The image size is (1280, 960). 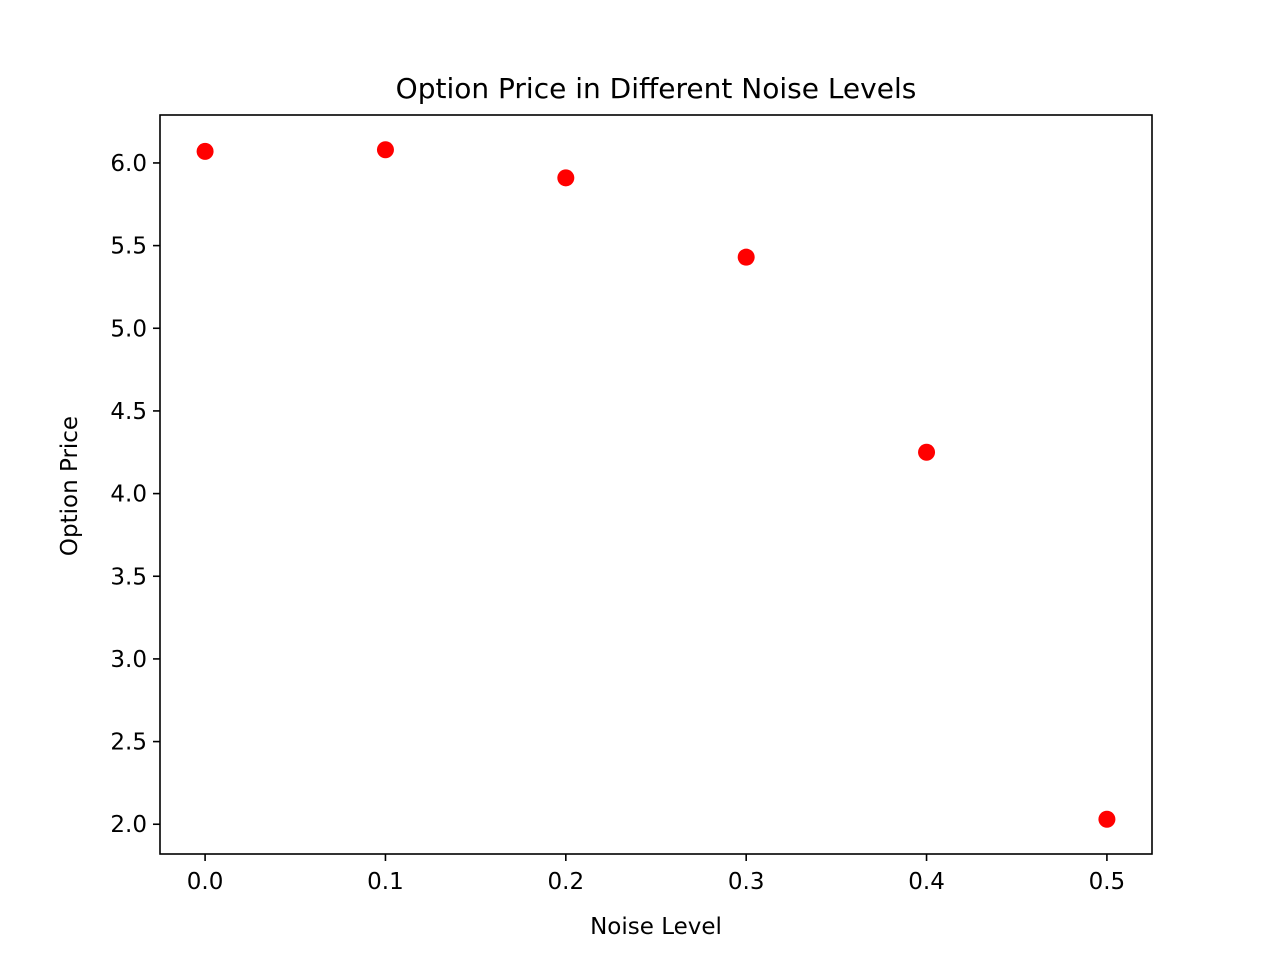 What do you see at coordinates (926, 882) in the screenshot?
I see `x-tick-label: 0.4` at bounding box center [926, 882].